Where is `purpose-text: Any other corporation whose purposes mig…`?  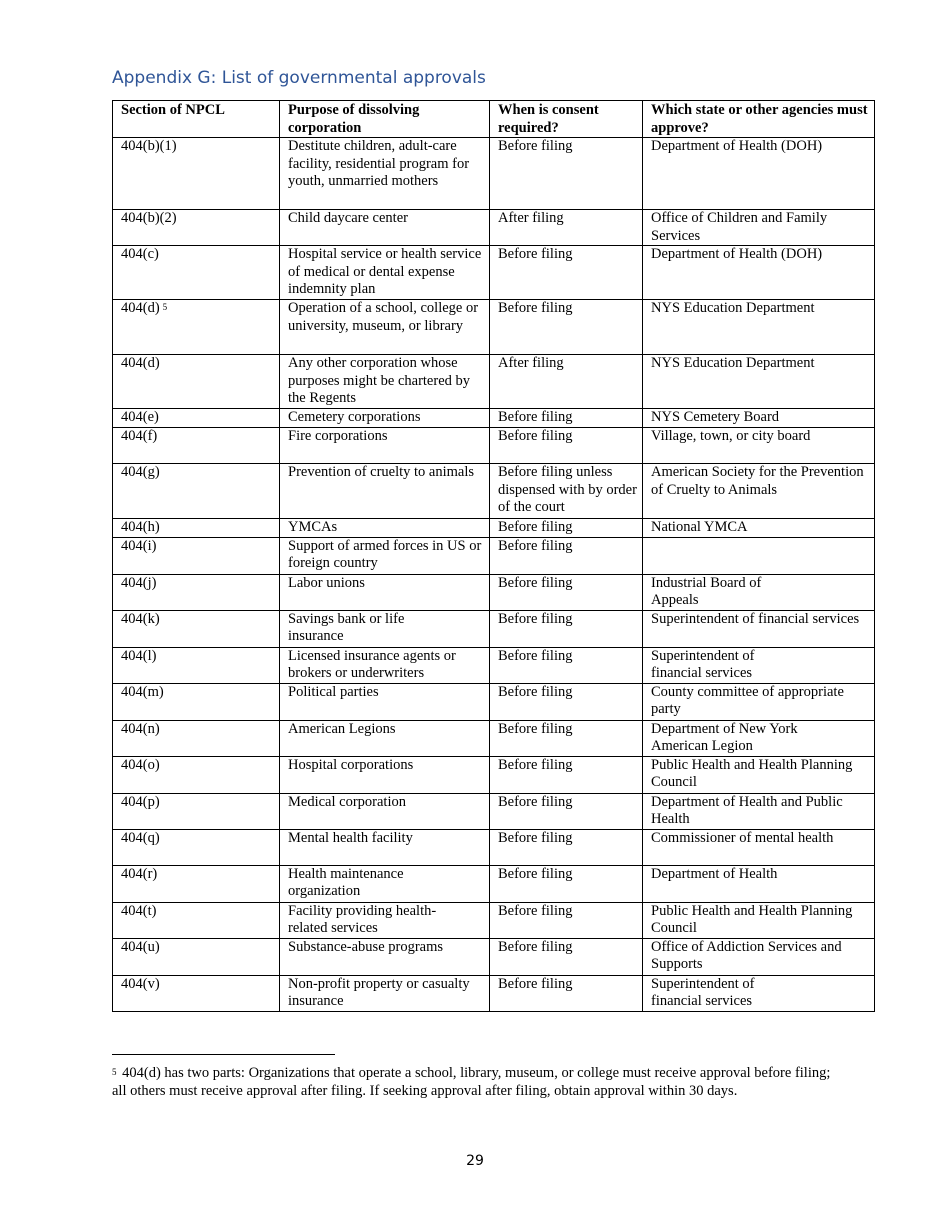
purpose-text: Any other corporation whose purposes mig… is located at coordinates (379, 380).